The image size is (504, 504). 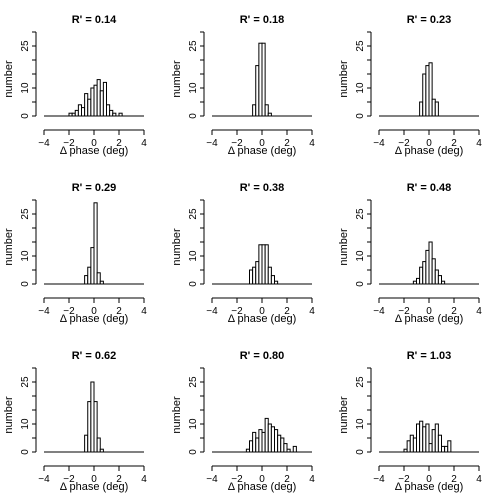 What do you see at coordinates (94, 20) in the screenshot?
I see `panel-title: R' = 0.14` at bounding box center [94, 20].